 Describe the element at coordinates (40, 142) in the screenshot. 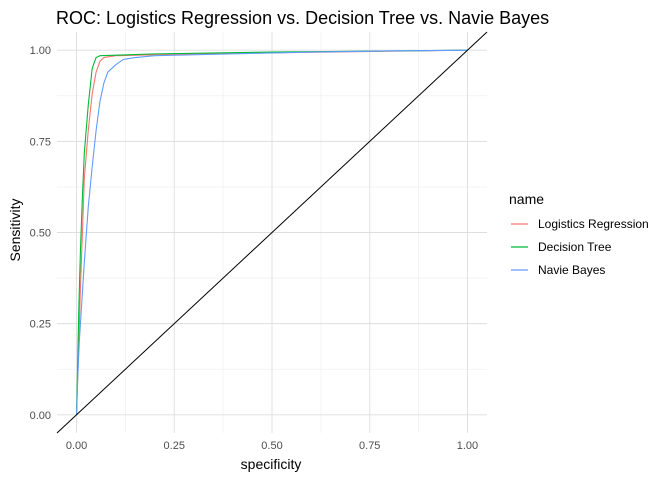

I see `y-tick-label: 0.75` at that location.